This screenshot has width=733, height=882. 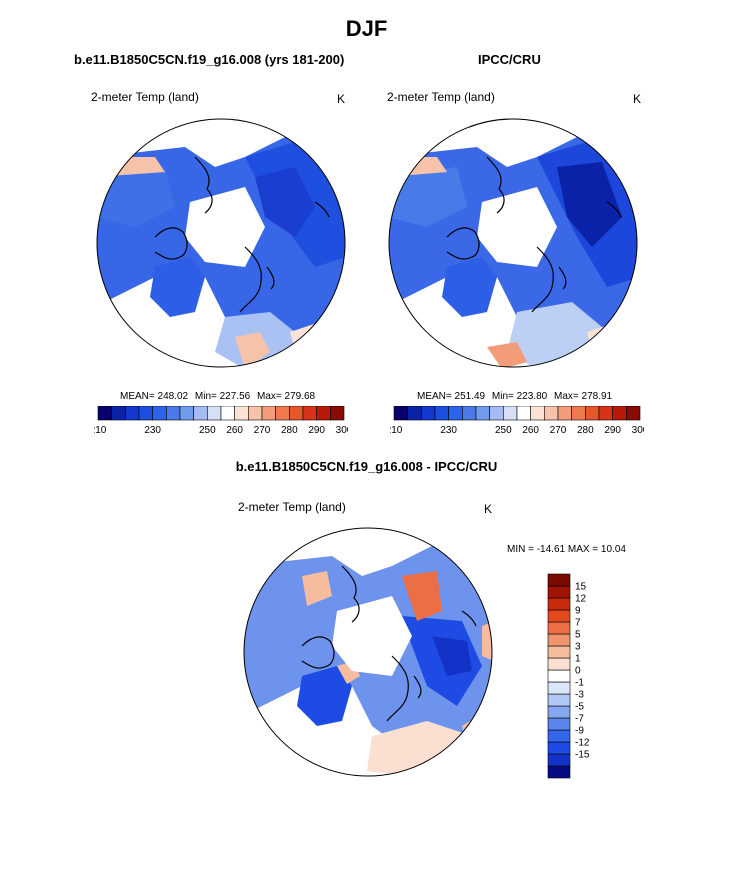 I want to click on panel3-polar-map, so click(x=368, y=652).